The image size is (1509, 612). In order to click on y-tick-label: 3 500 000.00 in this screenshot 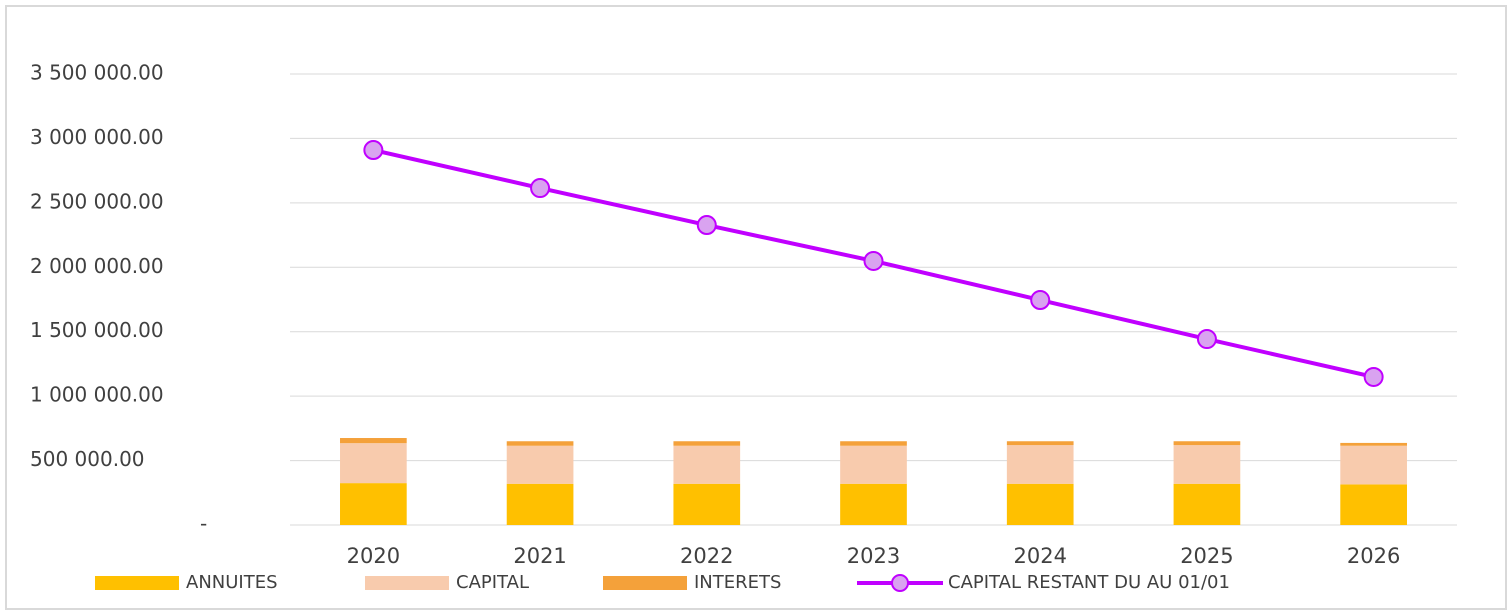, I will do `click(97, 73)`.